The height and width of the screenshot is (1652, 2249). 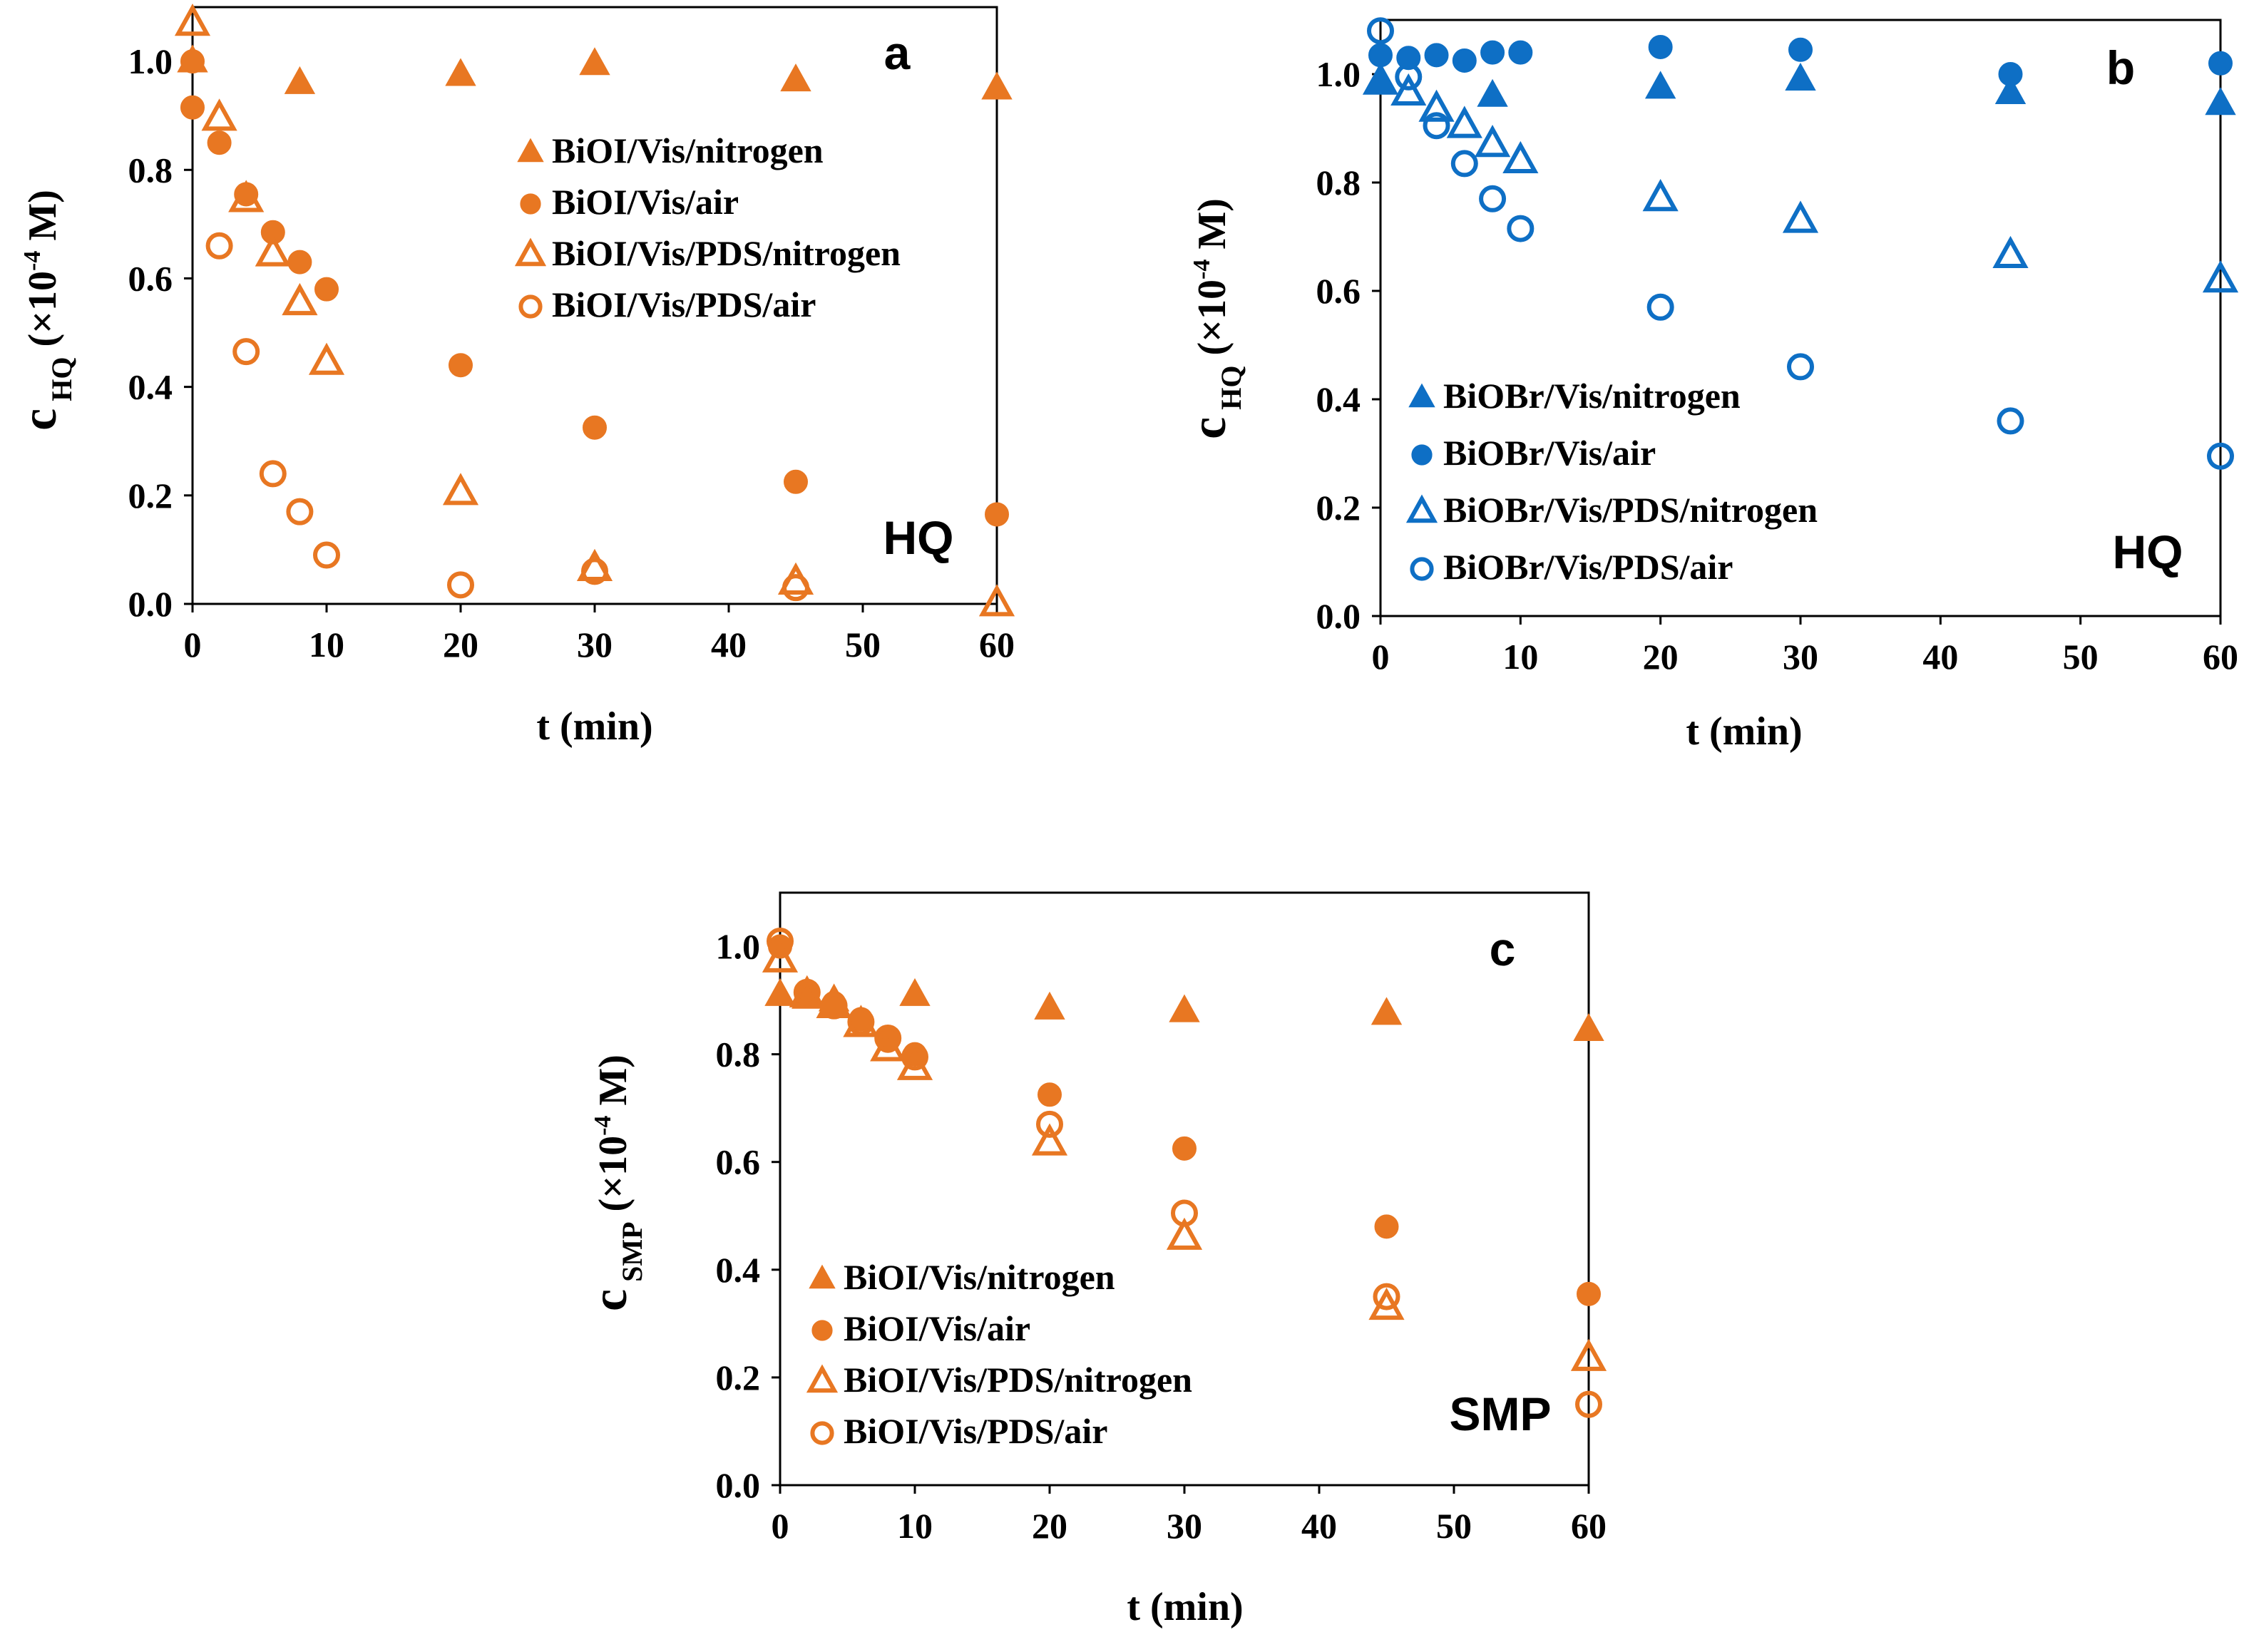 What do you see at coordinates (979, 1277) in the screenshot?
I see `legend-label: BiOI/Vis/nitrogen` at bounding box center [979, 1277].